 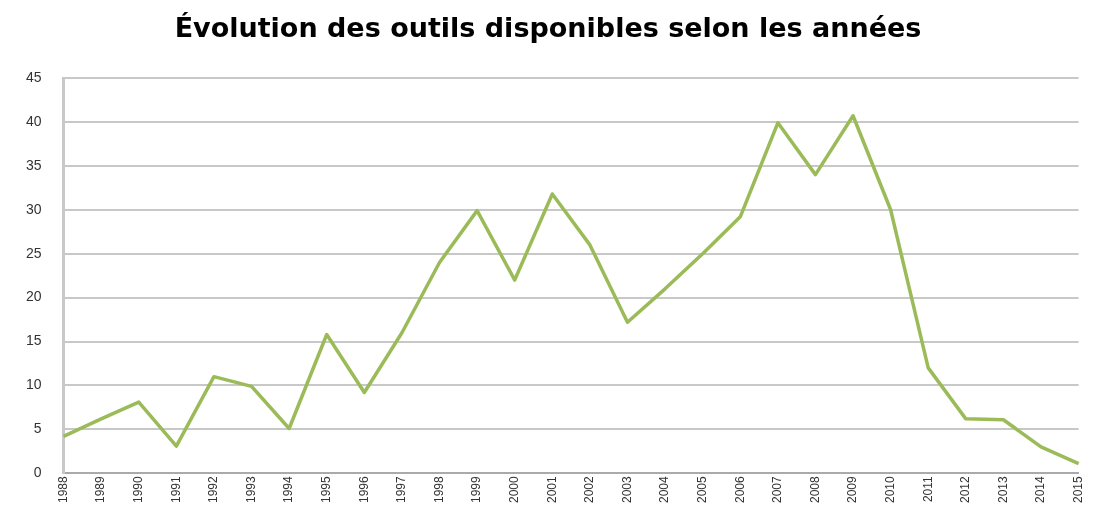 I want to click on x-tick-label: 2013, so click(x=1002, y=489).